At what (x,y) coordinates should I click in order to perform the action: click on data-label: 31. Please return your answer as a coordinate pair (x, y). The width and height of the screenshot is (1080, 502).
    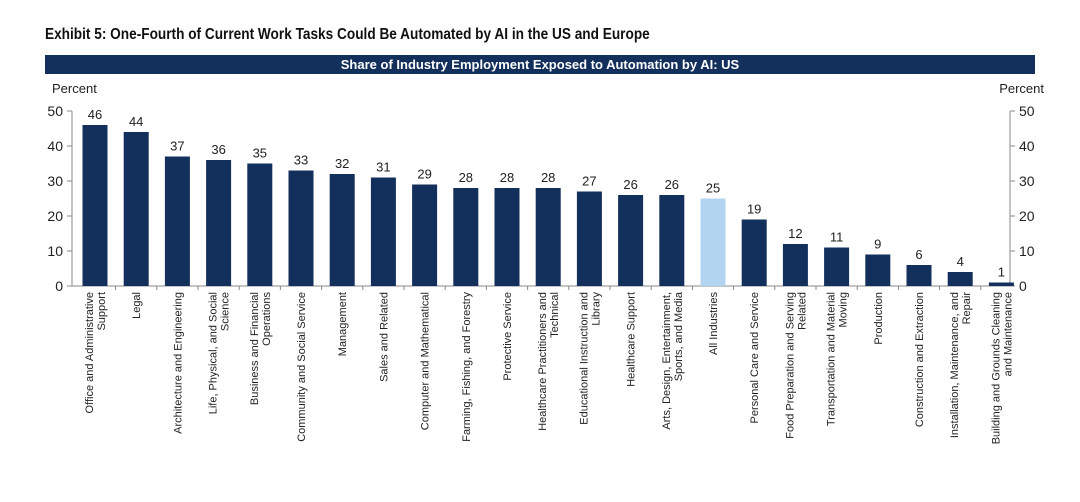
    Looking at the image, I should click on (383, 167).